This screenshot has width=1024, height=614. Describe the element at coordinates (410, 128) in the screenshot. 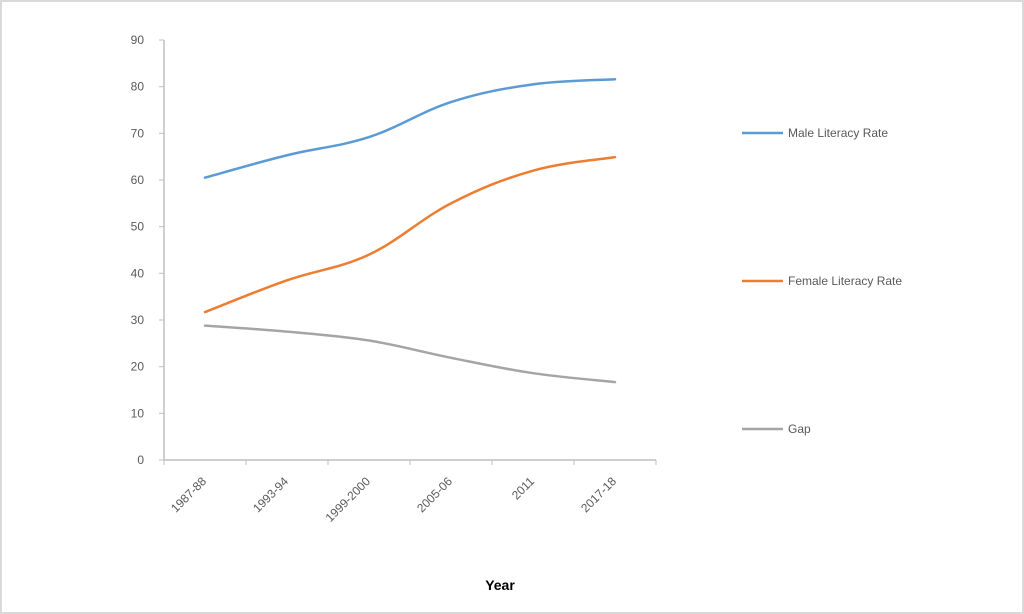

I see `series-line-male-literacy-rate` at that location.